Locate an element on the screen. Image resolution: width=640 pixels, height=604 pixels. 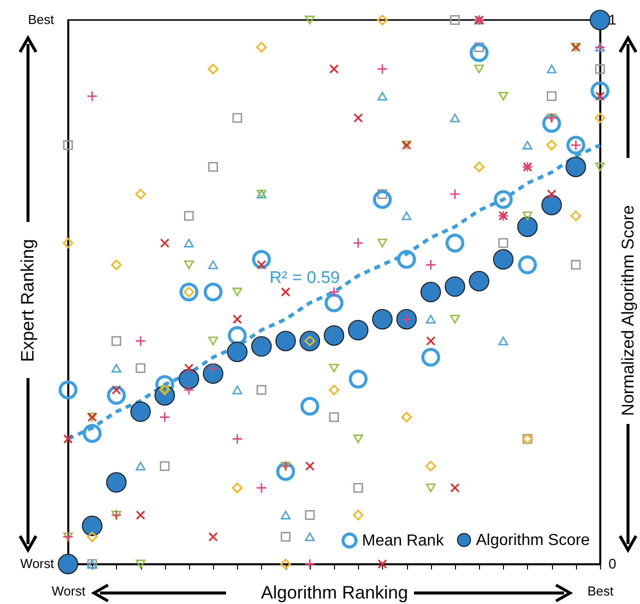
text: Worst is located at coordinates (37, 563).